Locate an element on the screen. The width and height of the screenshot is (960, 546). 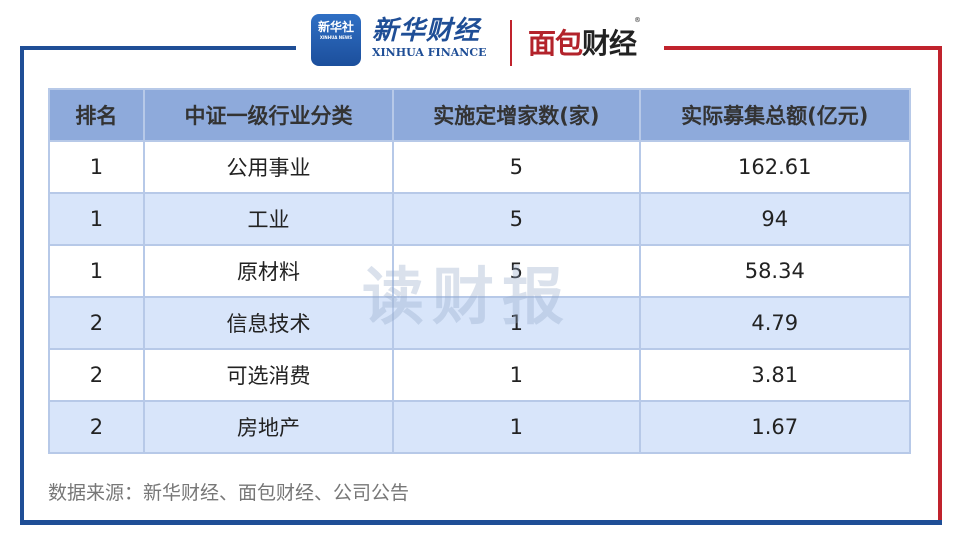
cell-industry: 房地产 is located at coordinates (268, 427).